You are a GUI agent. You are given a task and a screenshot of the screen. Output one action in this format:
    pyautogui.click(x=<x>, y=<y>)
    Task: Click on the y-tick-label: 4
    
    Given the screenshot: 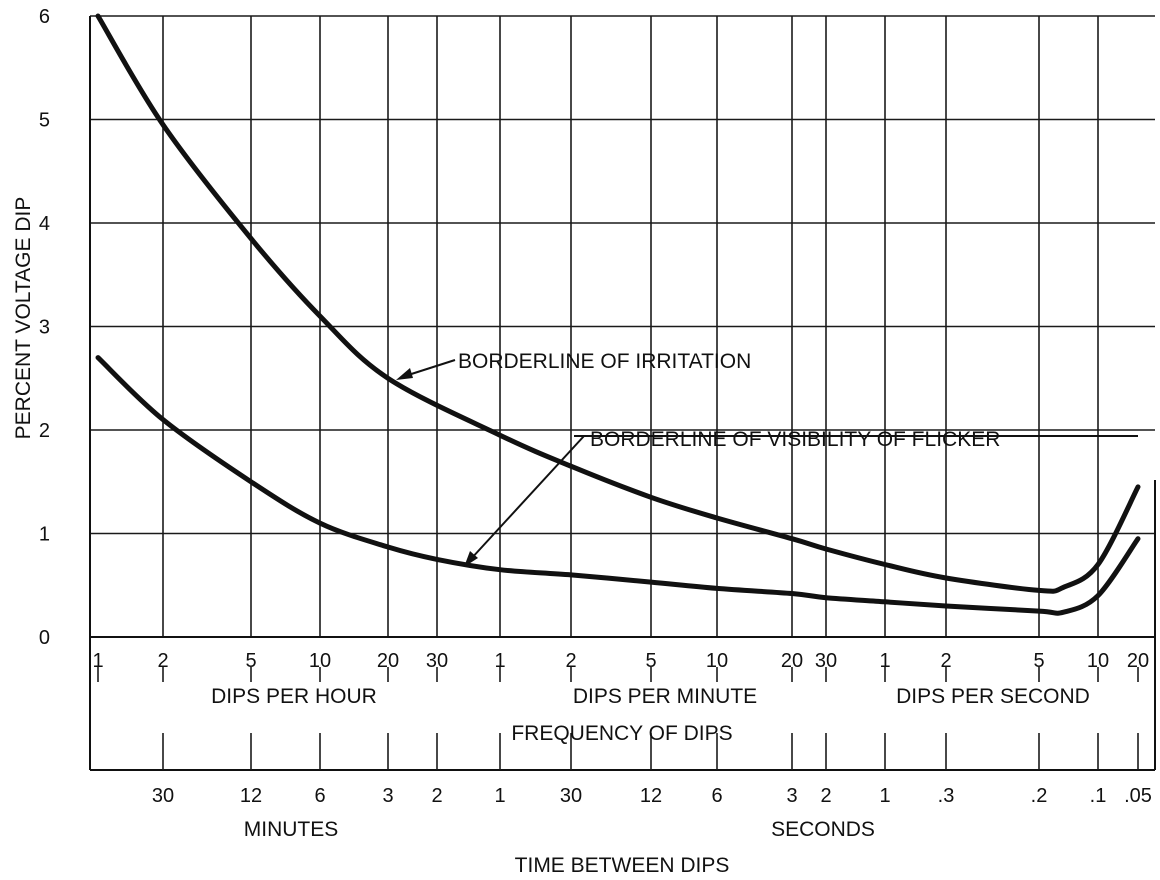 What is the action you would take?
    pyautogui.click(x=44, y=224)
    